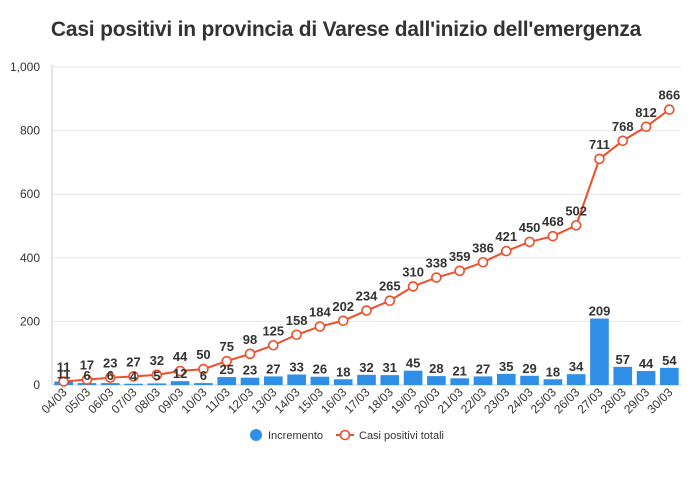 Image resolution: width=692 pixels, height=486 pixels. Describe the element at coordinates (426, 400) in the screenshot. I see `x-tick-label: 20/03` at that location.